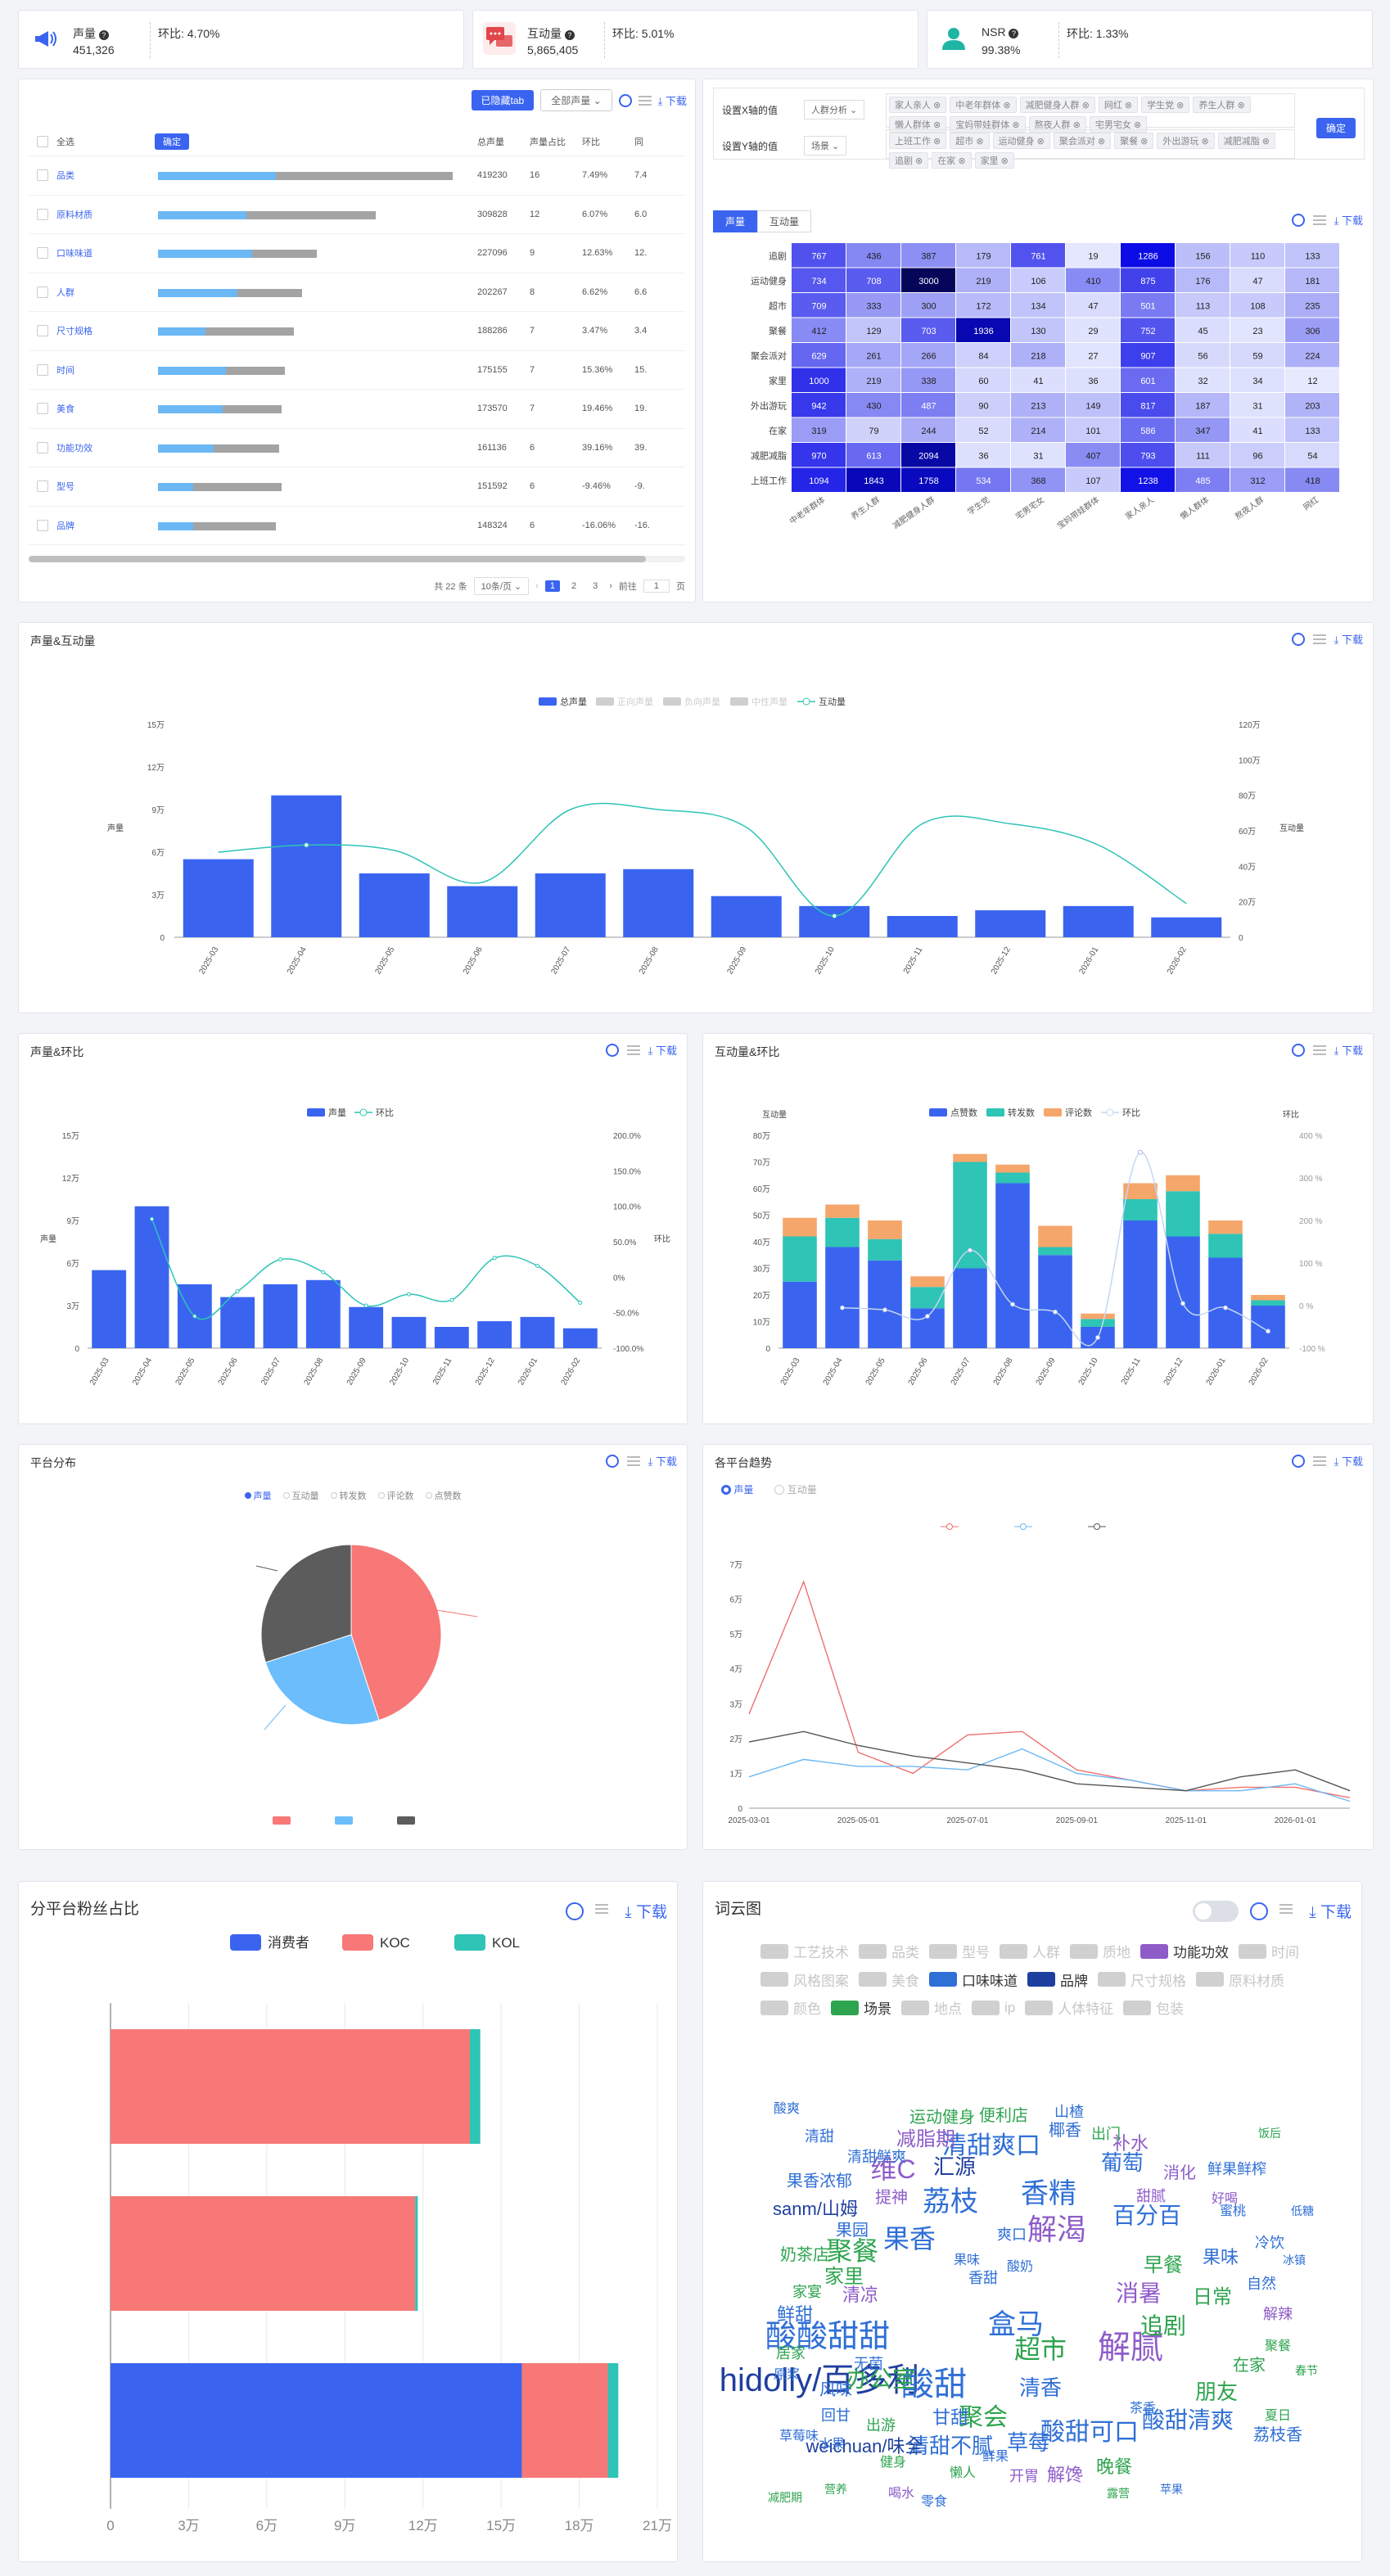 Image resolution: width=1390 pixels, height=2576 pixels. Describe the element at coordinates (65, 526) in the screenshot. I see `row-name: 品牌` at that location.